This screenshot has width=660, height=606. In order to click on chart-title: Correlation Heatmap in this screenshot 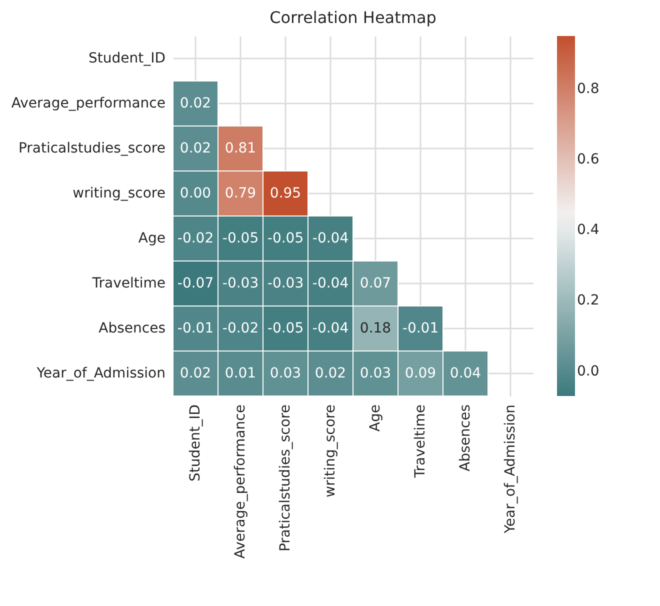, I will do `click(353, 17)`.